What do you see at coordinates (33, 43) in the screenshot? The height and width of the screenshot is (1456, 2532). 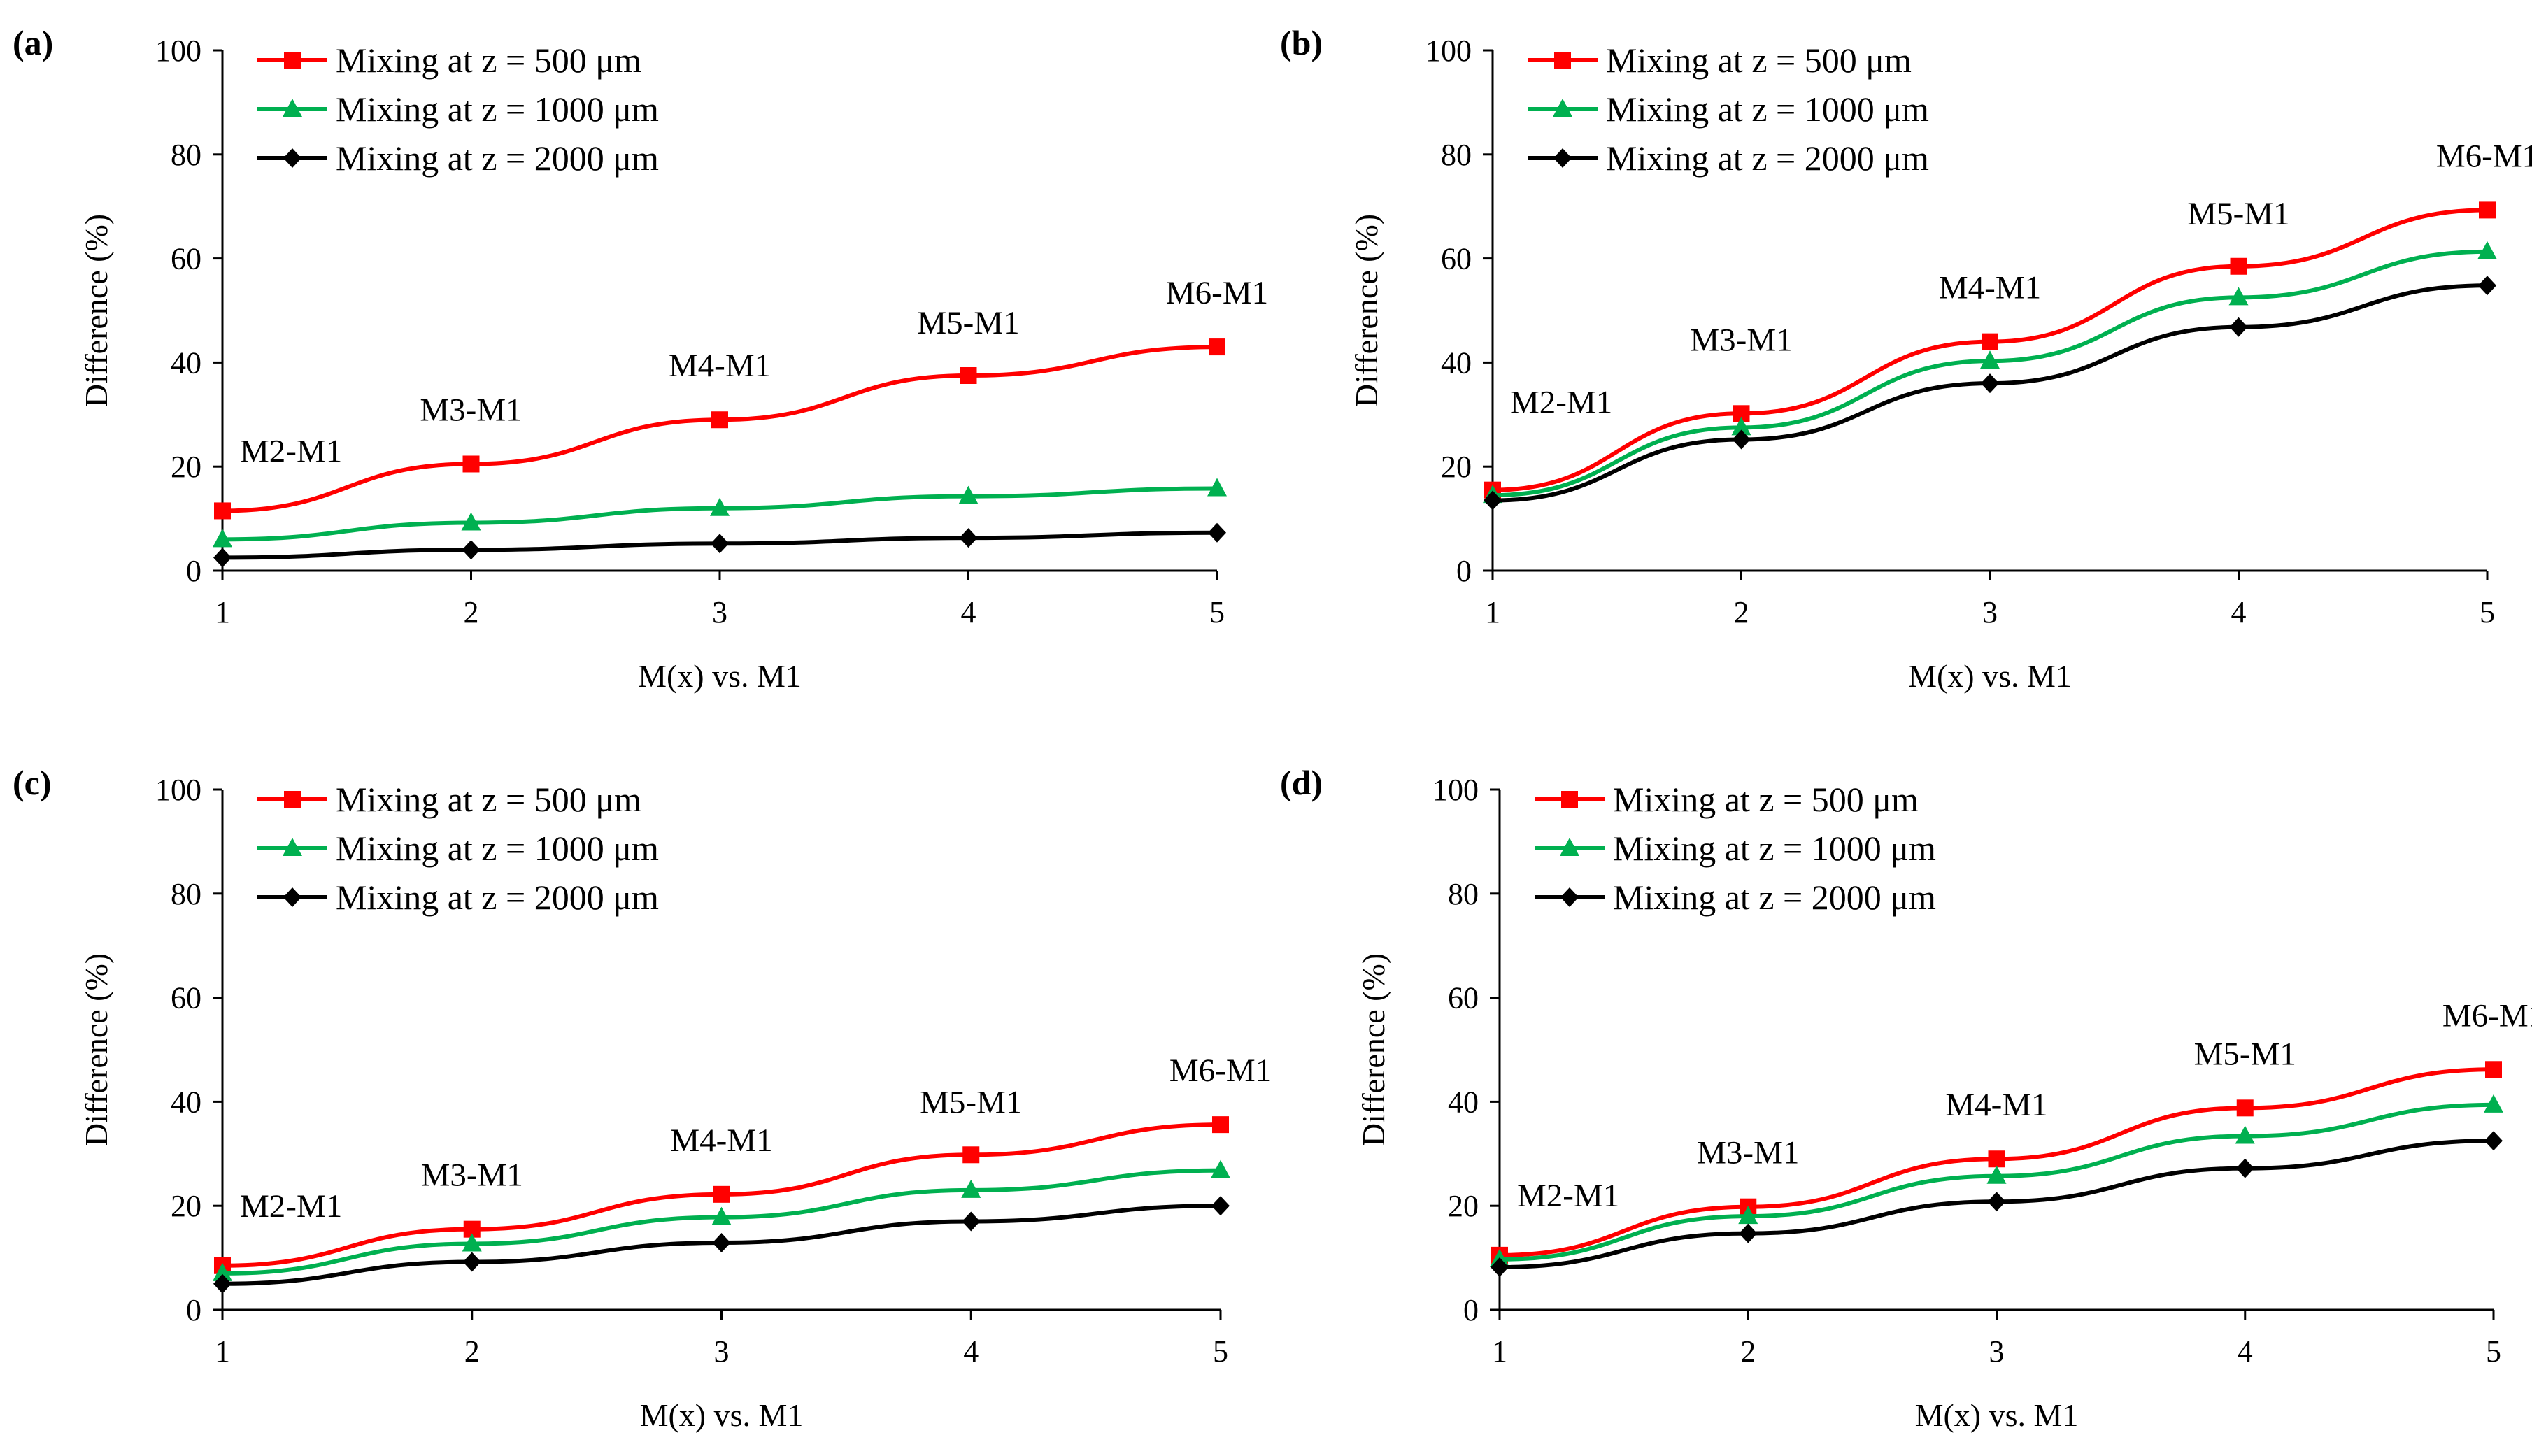 I see `panel-label: (a)` at bounding box center [33, 43].